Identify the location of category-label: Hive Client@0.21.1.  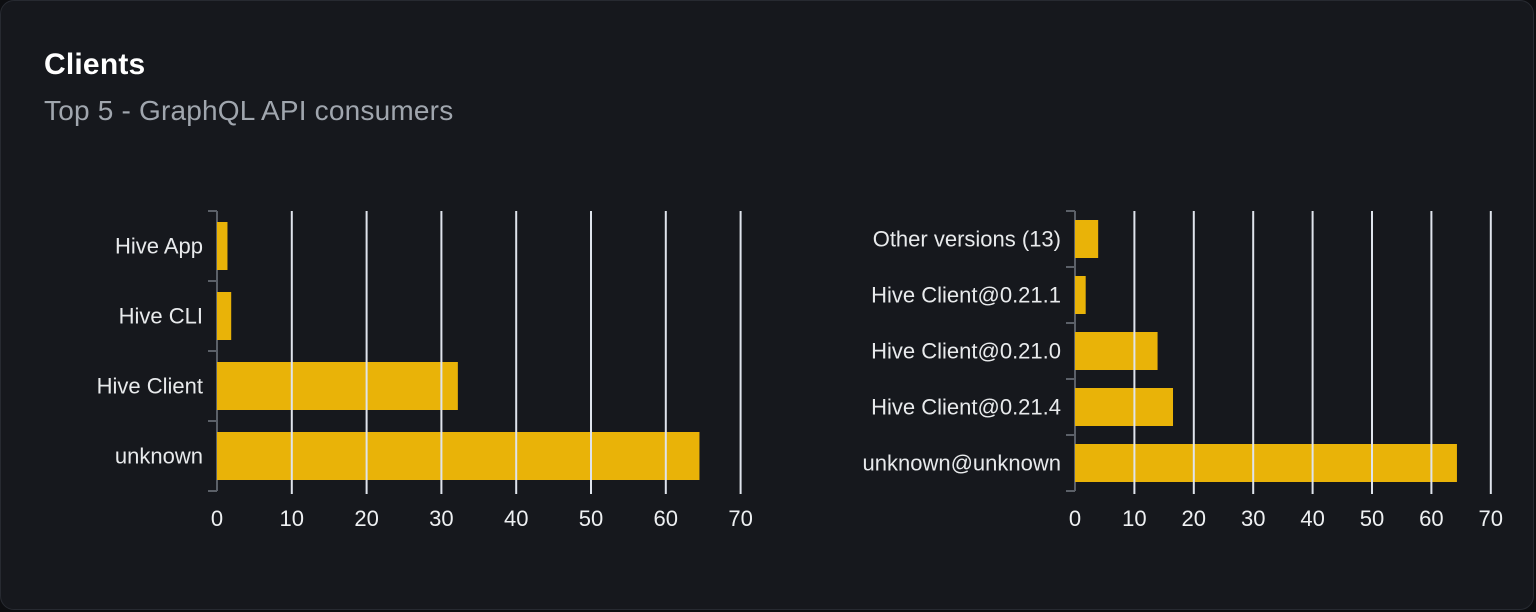
(966, 295).